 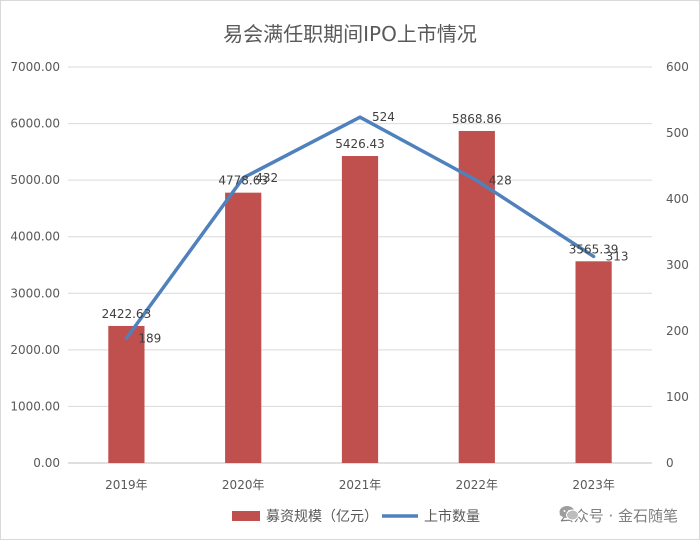 What do you see at coordinates (677, 133) in the screenshot?
I see `y-right-tick-label: 500` at bounding box center [677, 133].